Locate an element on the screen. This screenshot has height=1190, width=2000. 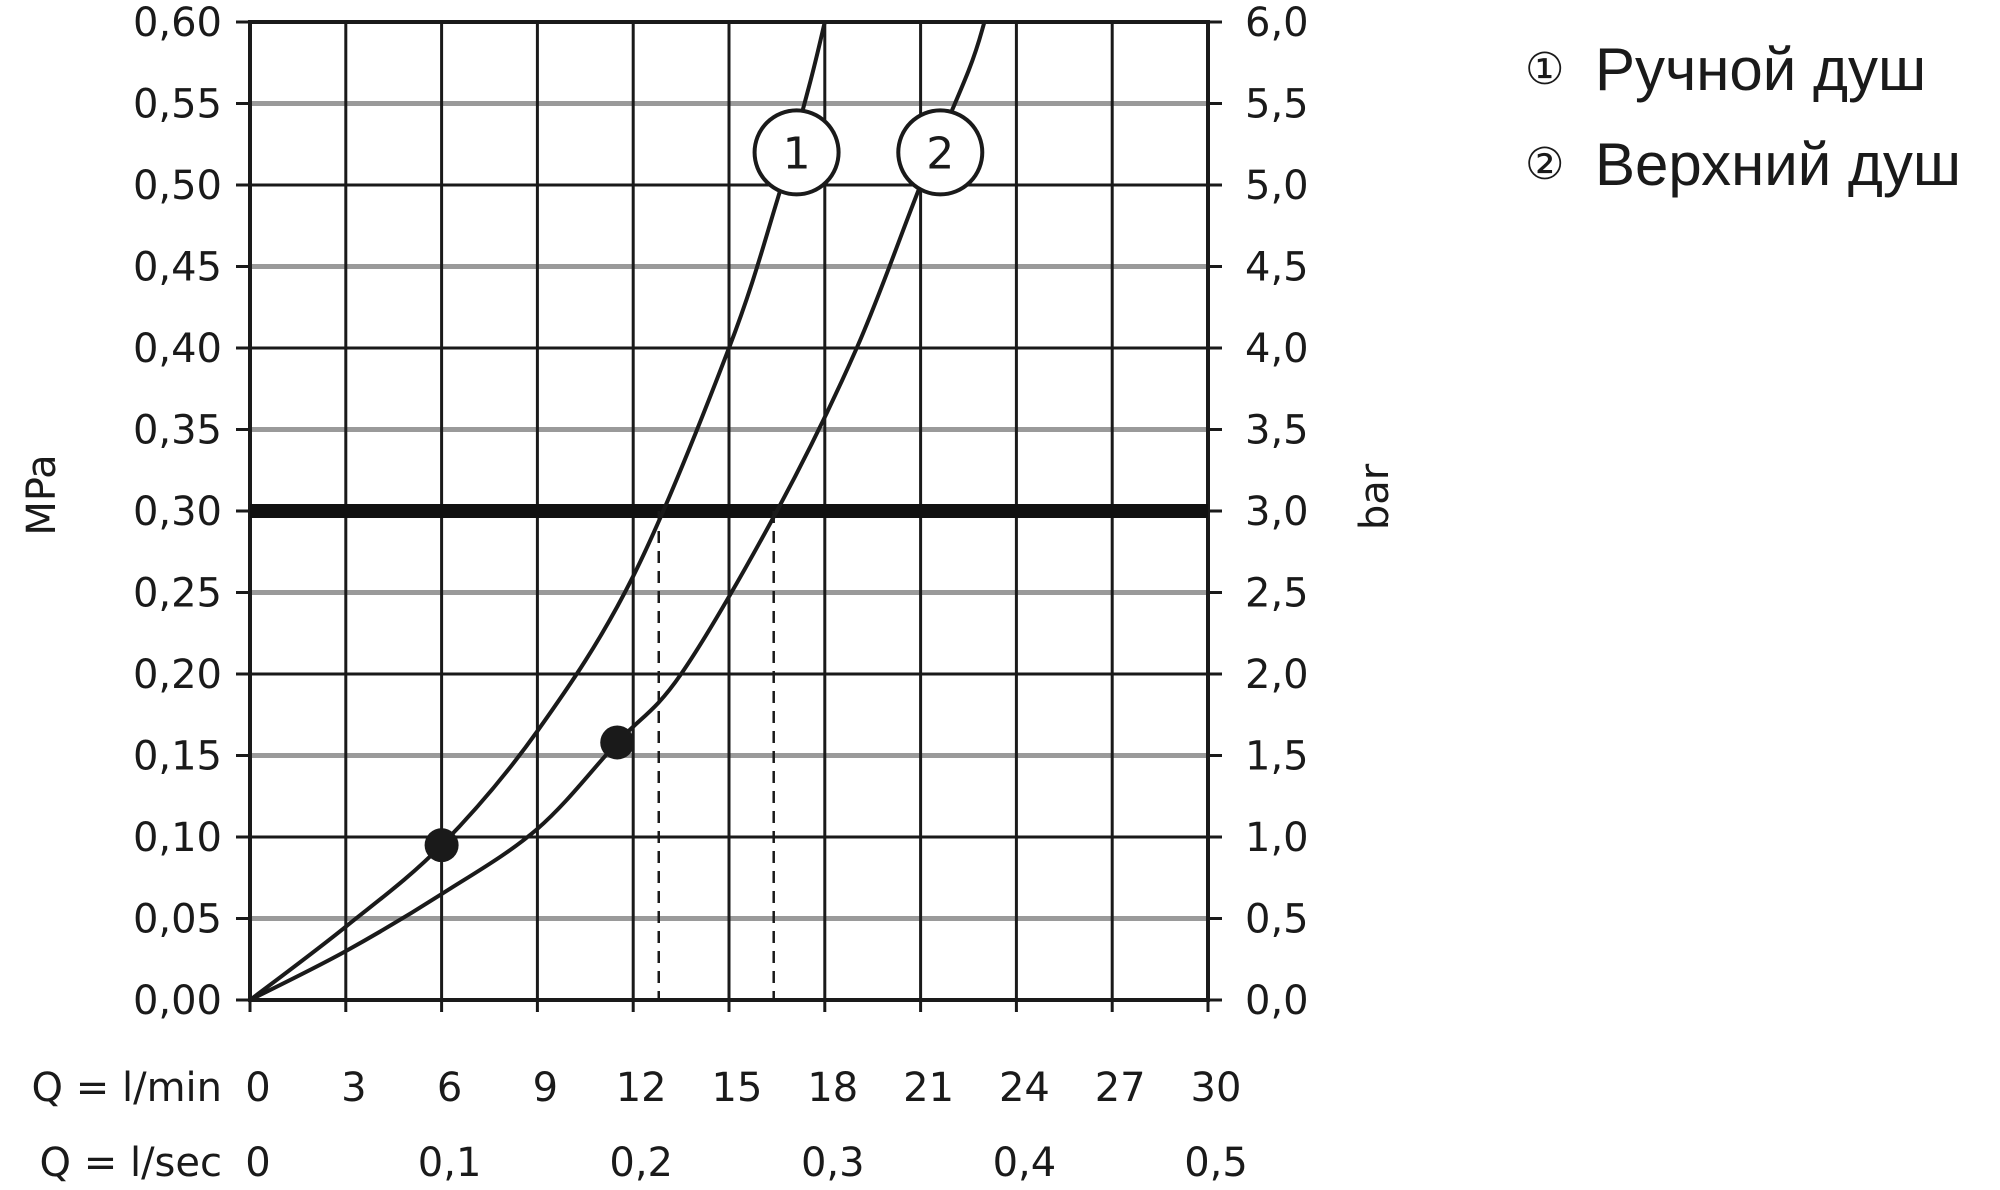
y-axis-label: MPa is located at coordinates (42, 494).